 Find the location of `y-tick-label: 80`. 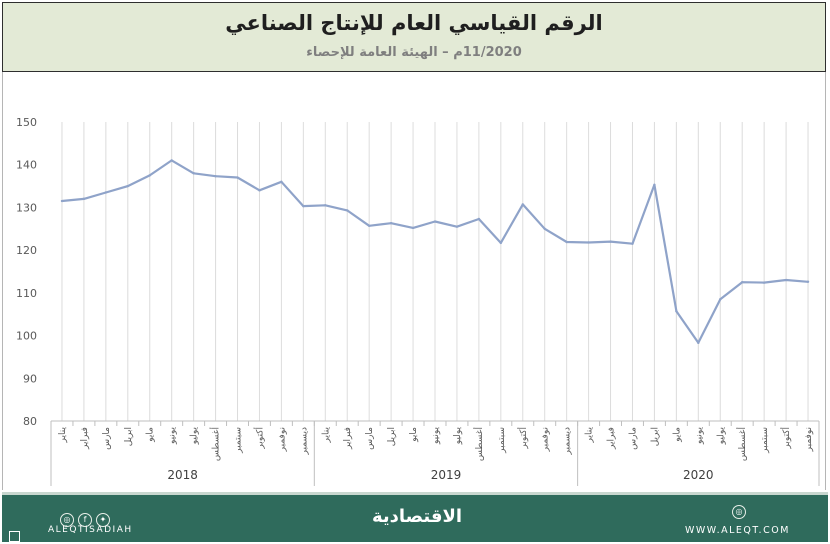

y-tick-label: 80 is located at coordinates (30, 421).